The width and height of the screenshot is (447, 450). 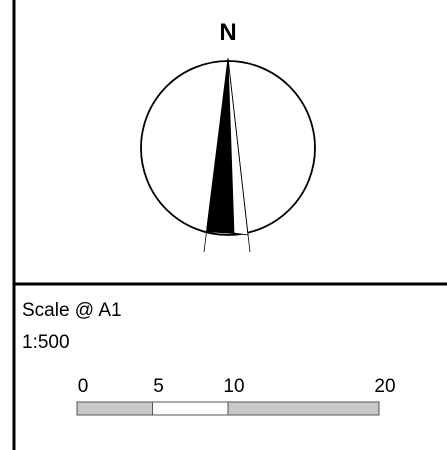 What do you see at coordinates (384, 386) in the screenshot?
I see `scale-tick-label: 20` at bounding box center [384, 386].